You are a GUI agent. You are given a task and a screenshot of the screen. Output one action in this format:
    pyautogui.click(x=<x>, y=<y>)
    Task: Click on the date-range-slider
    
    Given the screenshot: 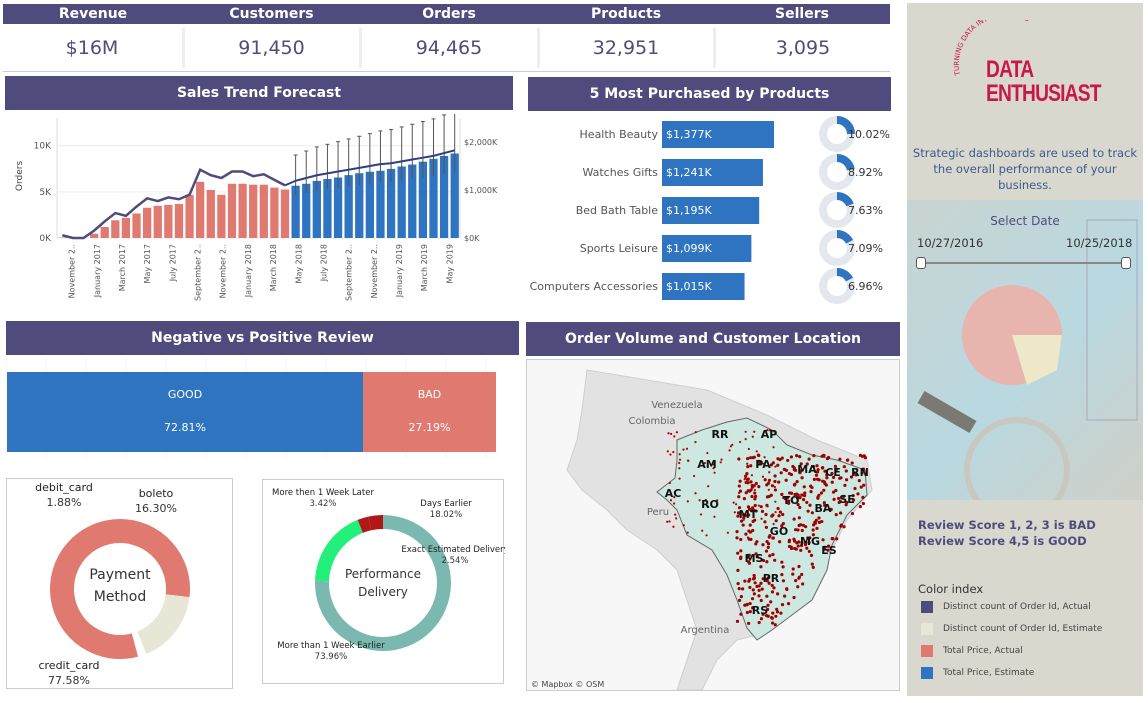 What is the action you would take?
    pyautogui.click(x=1024, y=263)
    